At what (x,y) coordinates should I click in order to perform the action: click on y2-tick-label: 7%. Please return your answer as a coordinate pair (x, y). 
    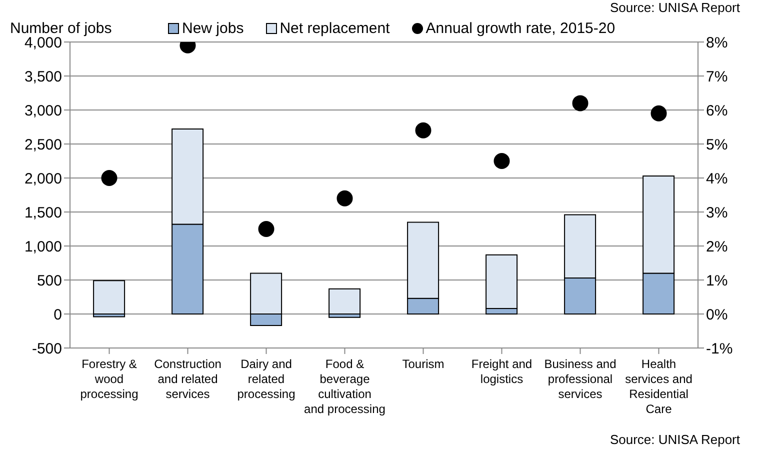
    Looking at the image, I should click on (717, 77).